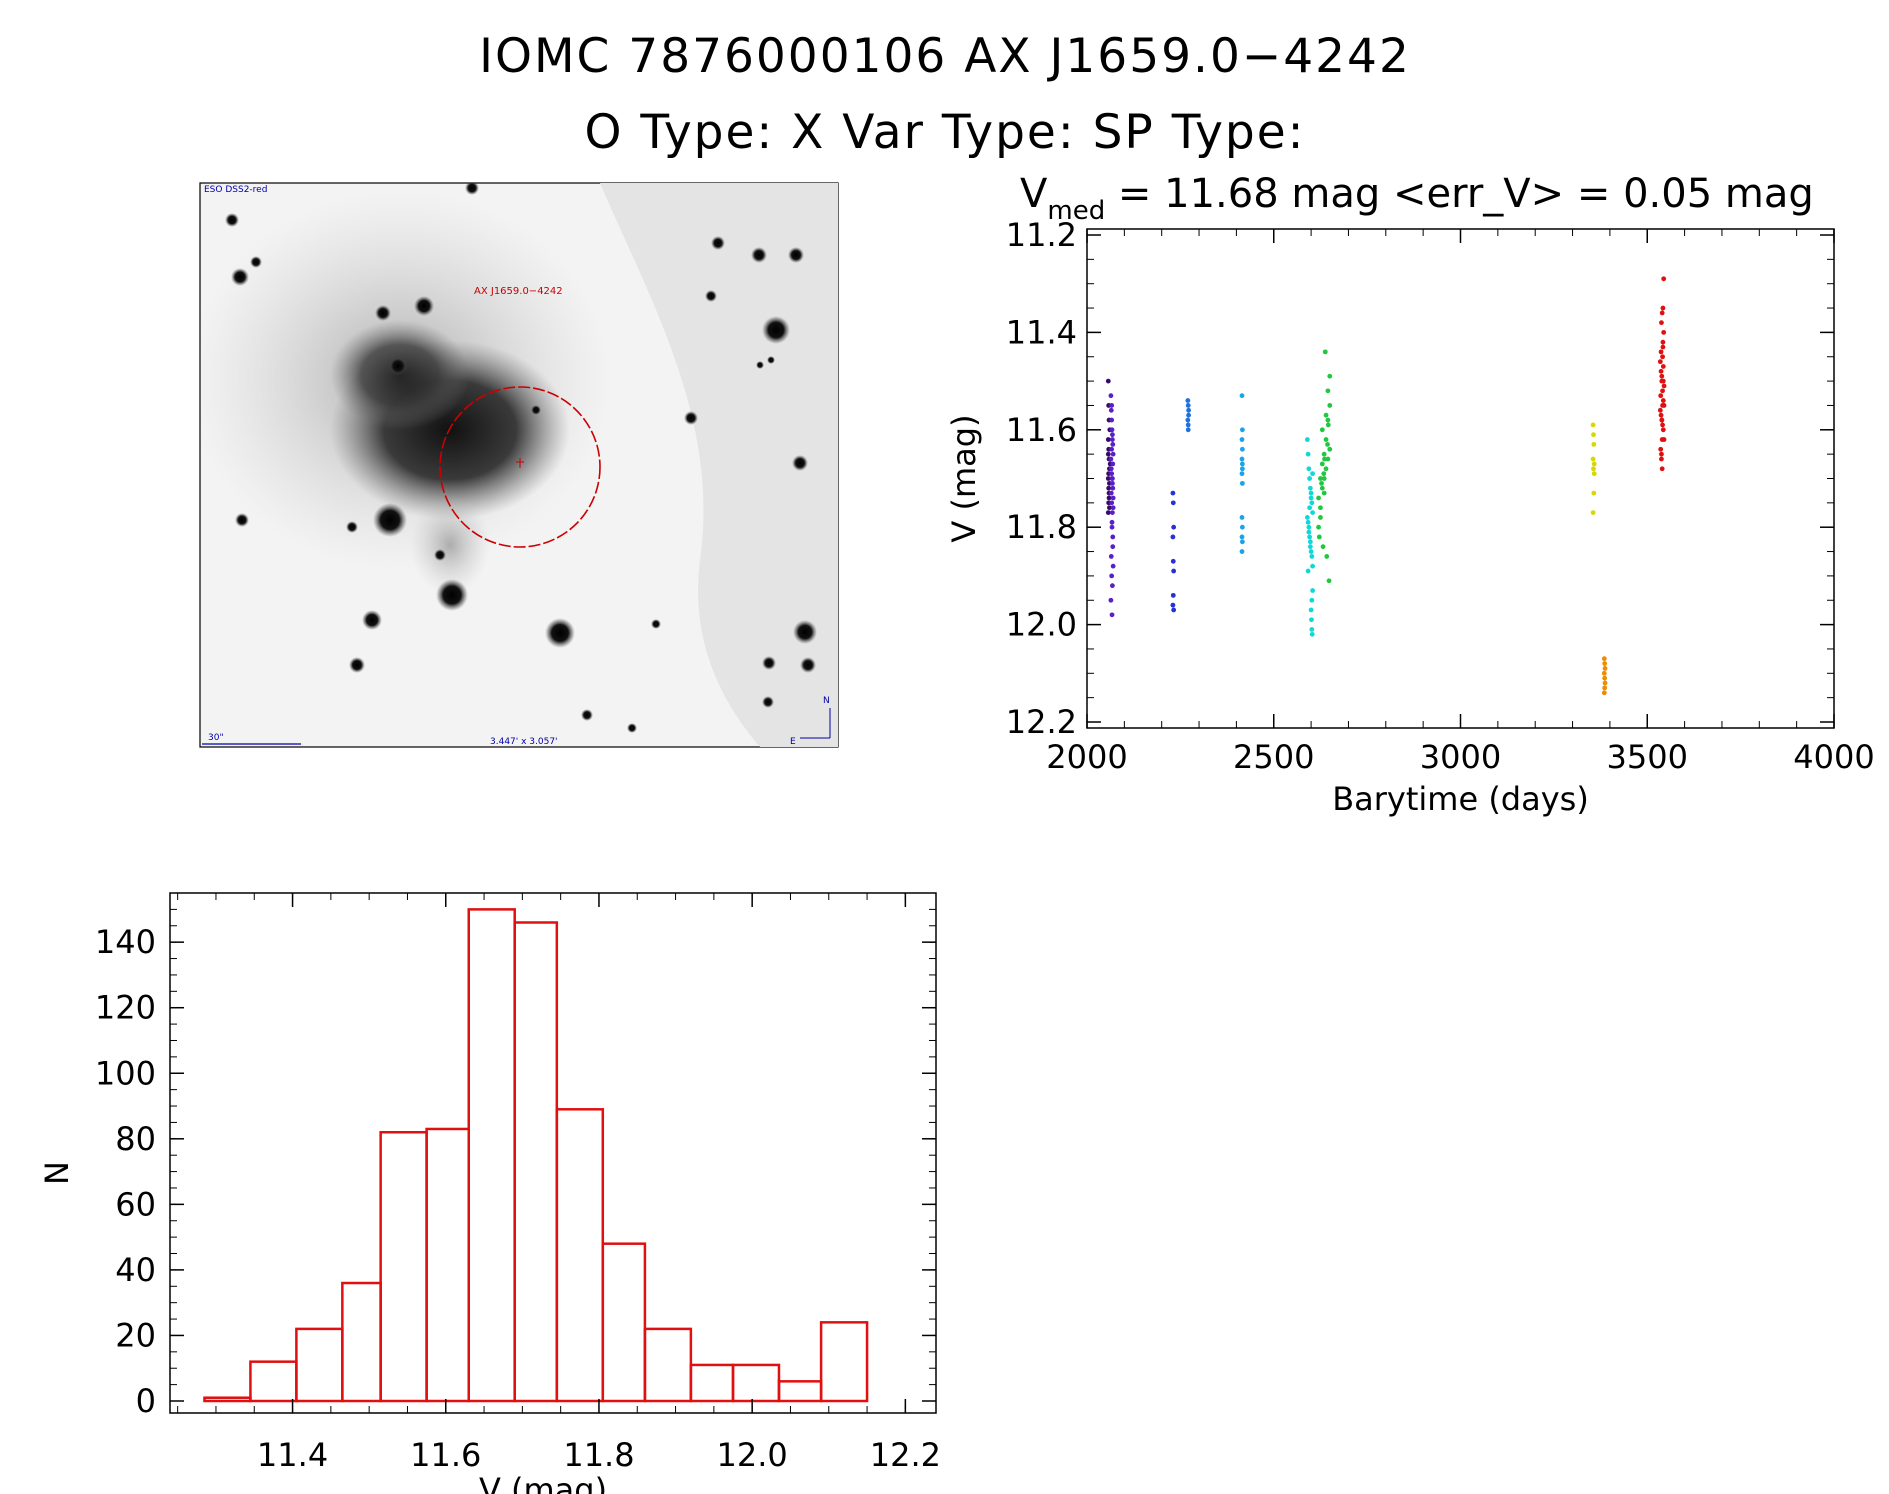  What do you see at coordinates (135, 1139) in the screenshot?
I see `histogram-y-tick-label: 80` at bounding box center [135, 1139].